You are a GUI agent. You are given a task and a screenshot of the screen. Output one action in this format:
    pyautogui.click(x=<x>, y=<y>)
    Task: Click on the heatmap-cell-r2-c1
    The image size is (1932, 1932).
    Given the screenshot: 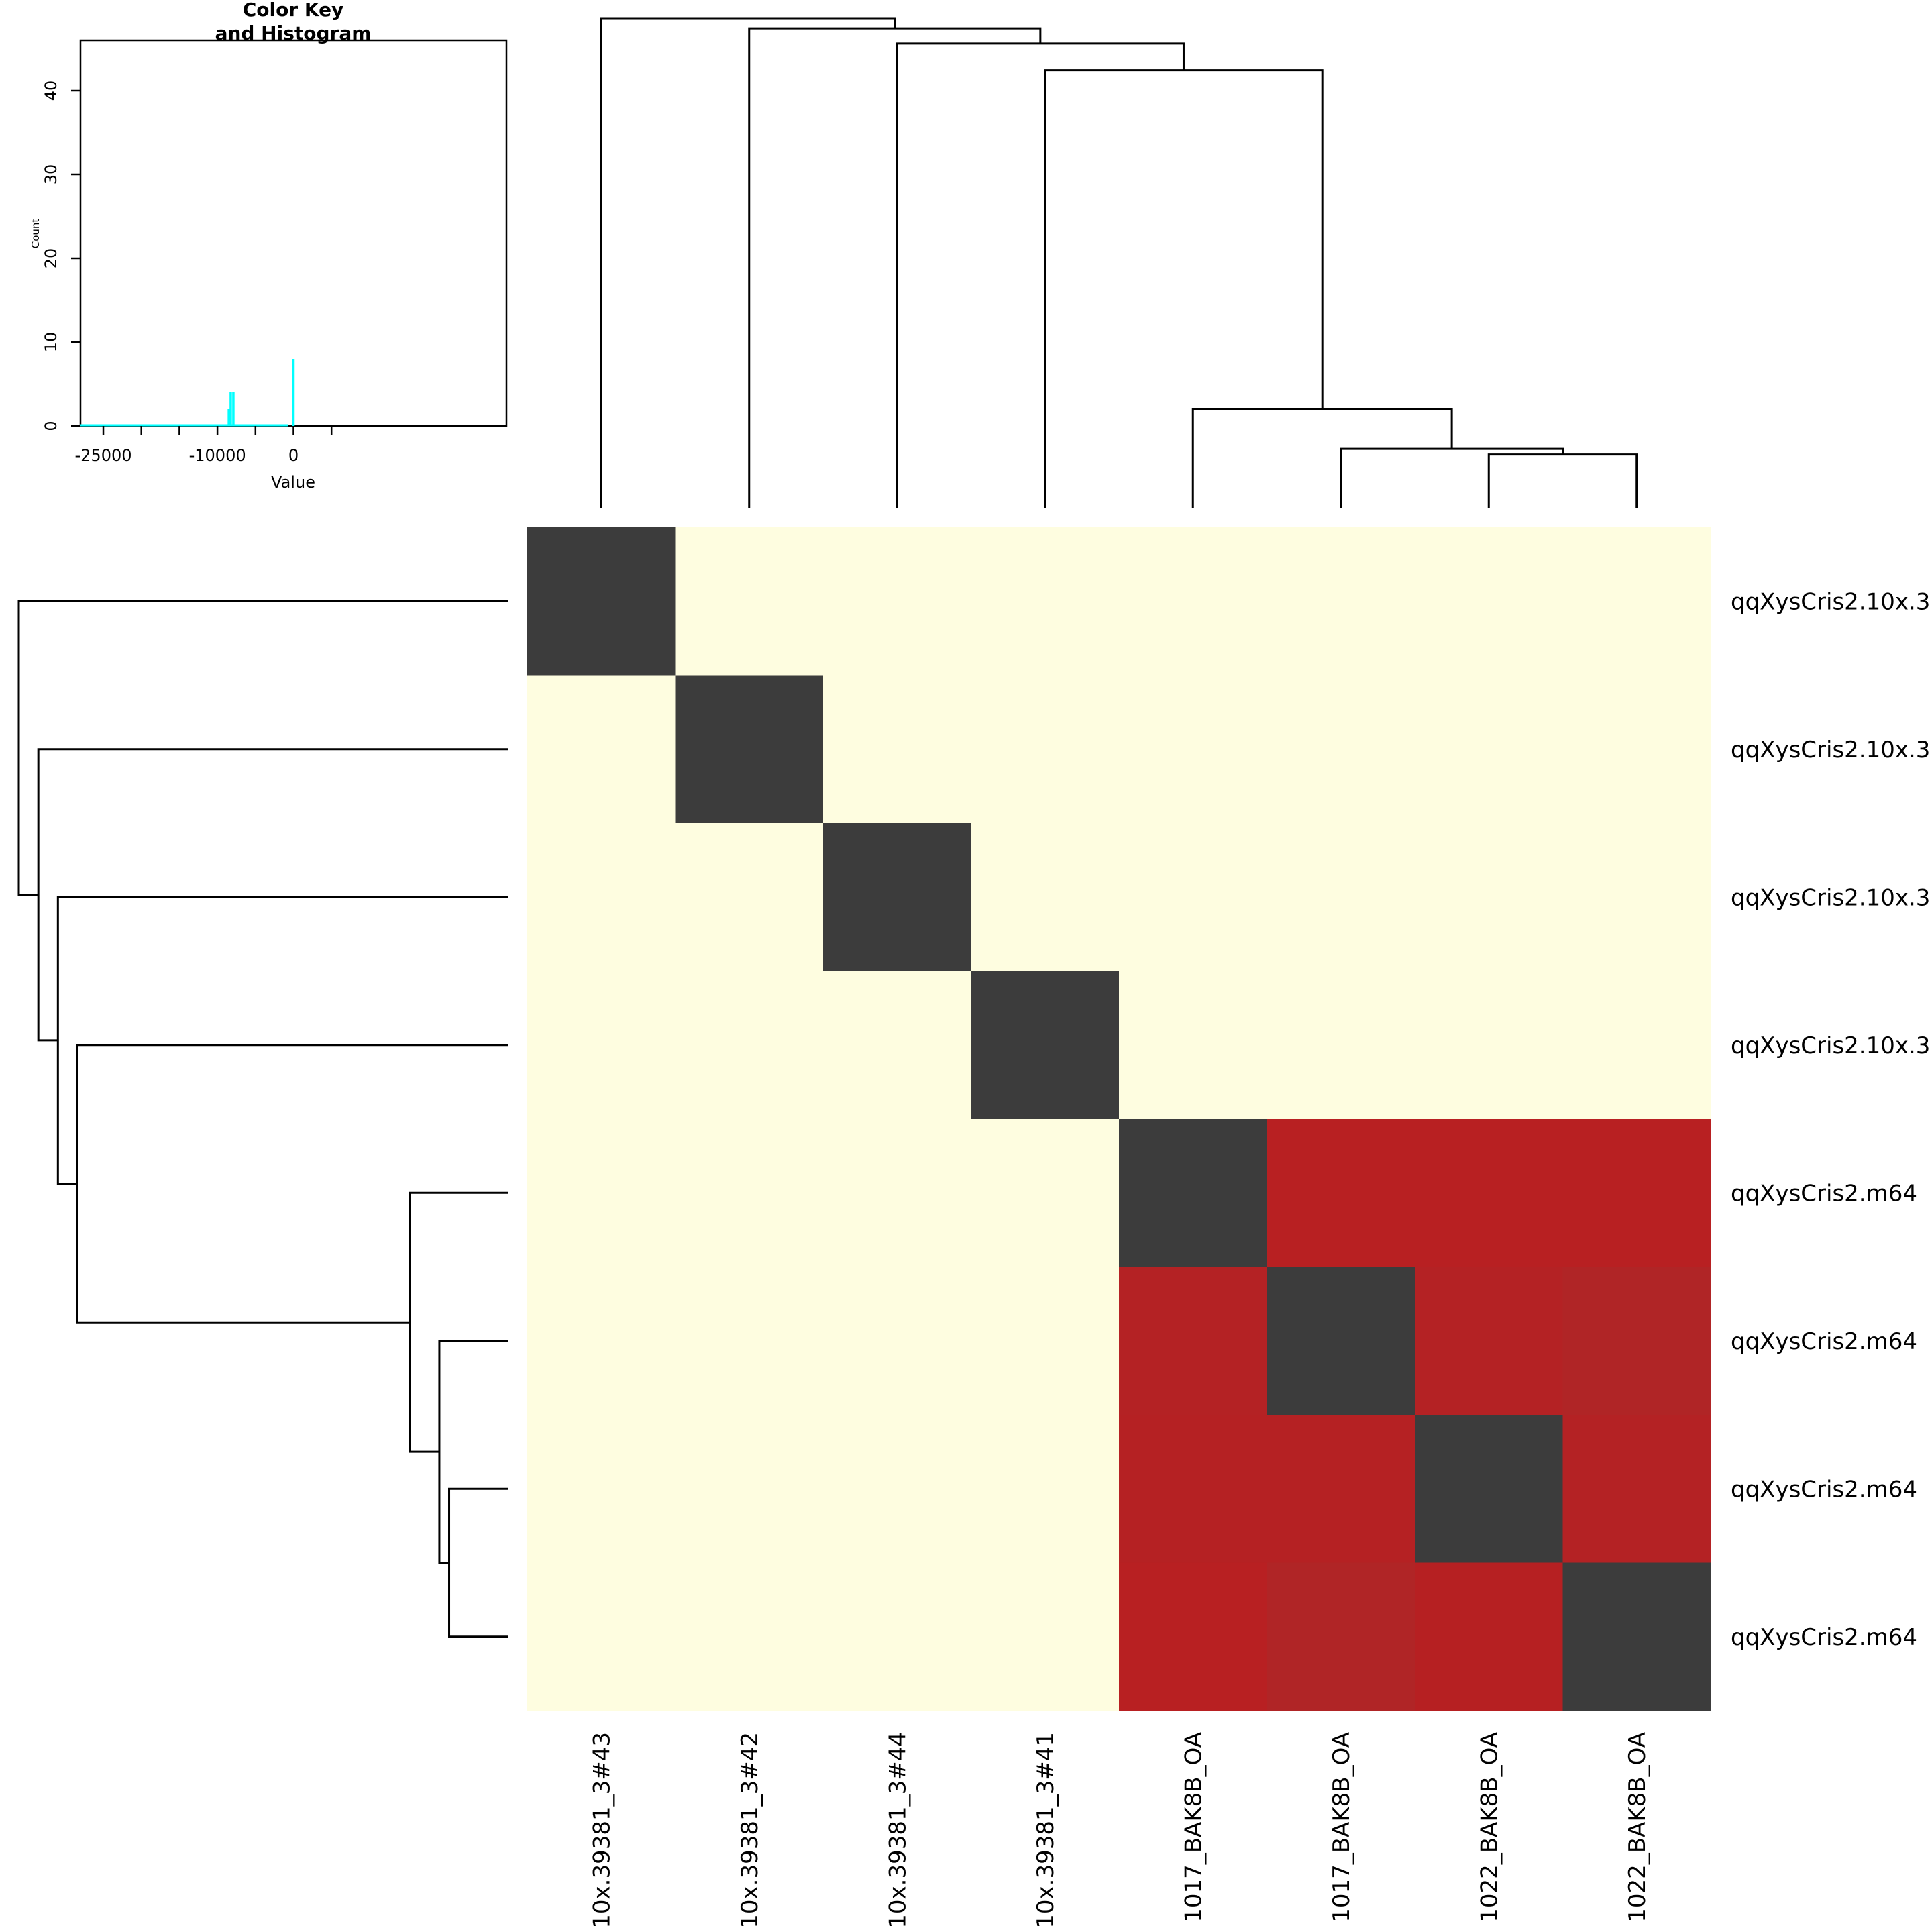 What is the action you would take?
    pyautogui.click(x=749, y=897)
    